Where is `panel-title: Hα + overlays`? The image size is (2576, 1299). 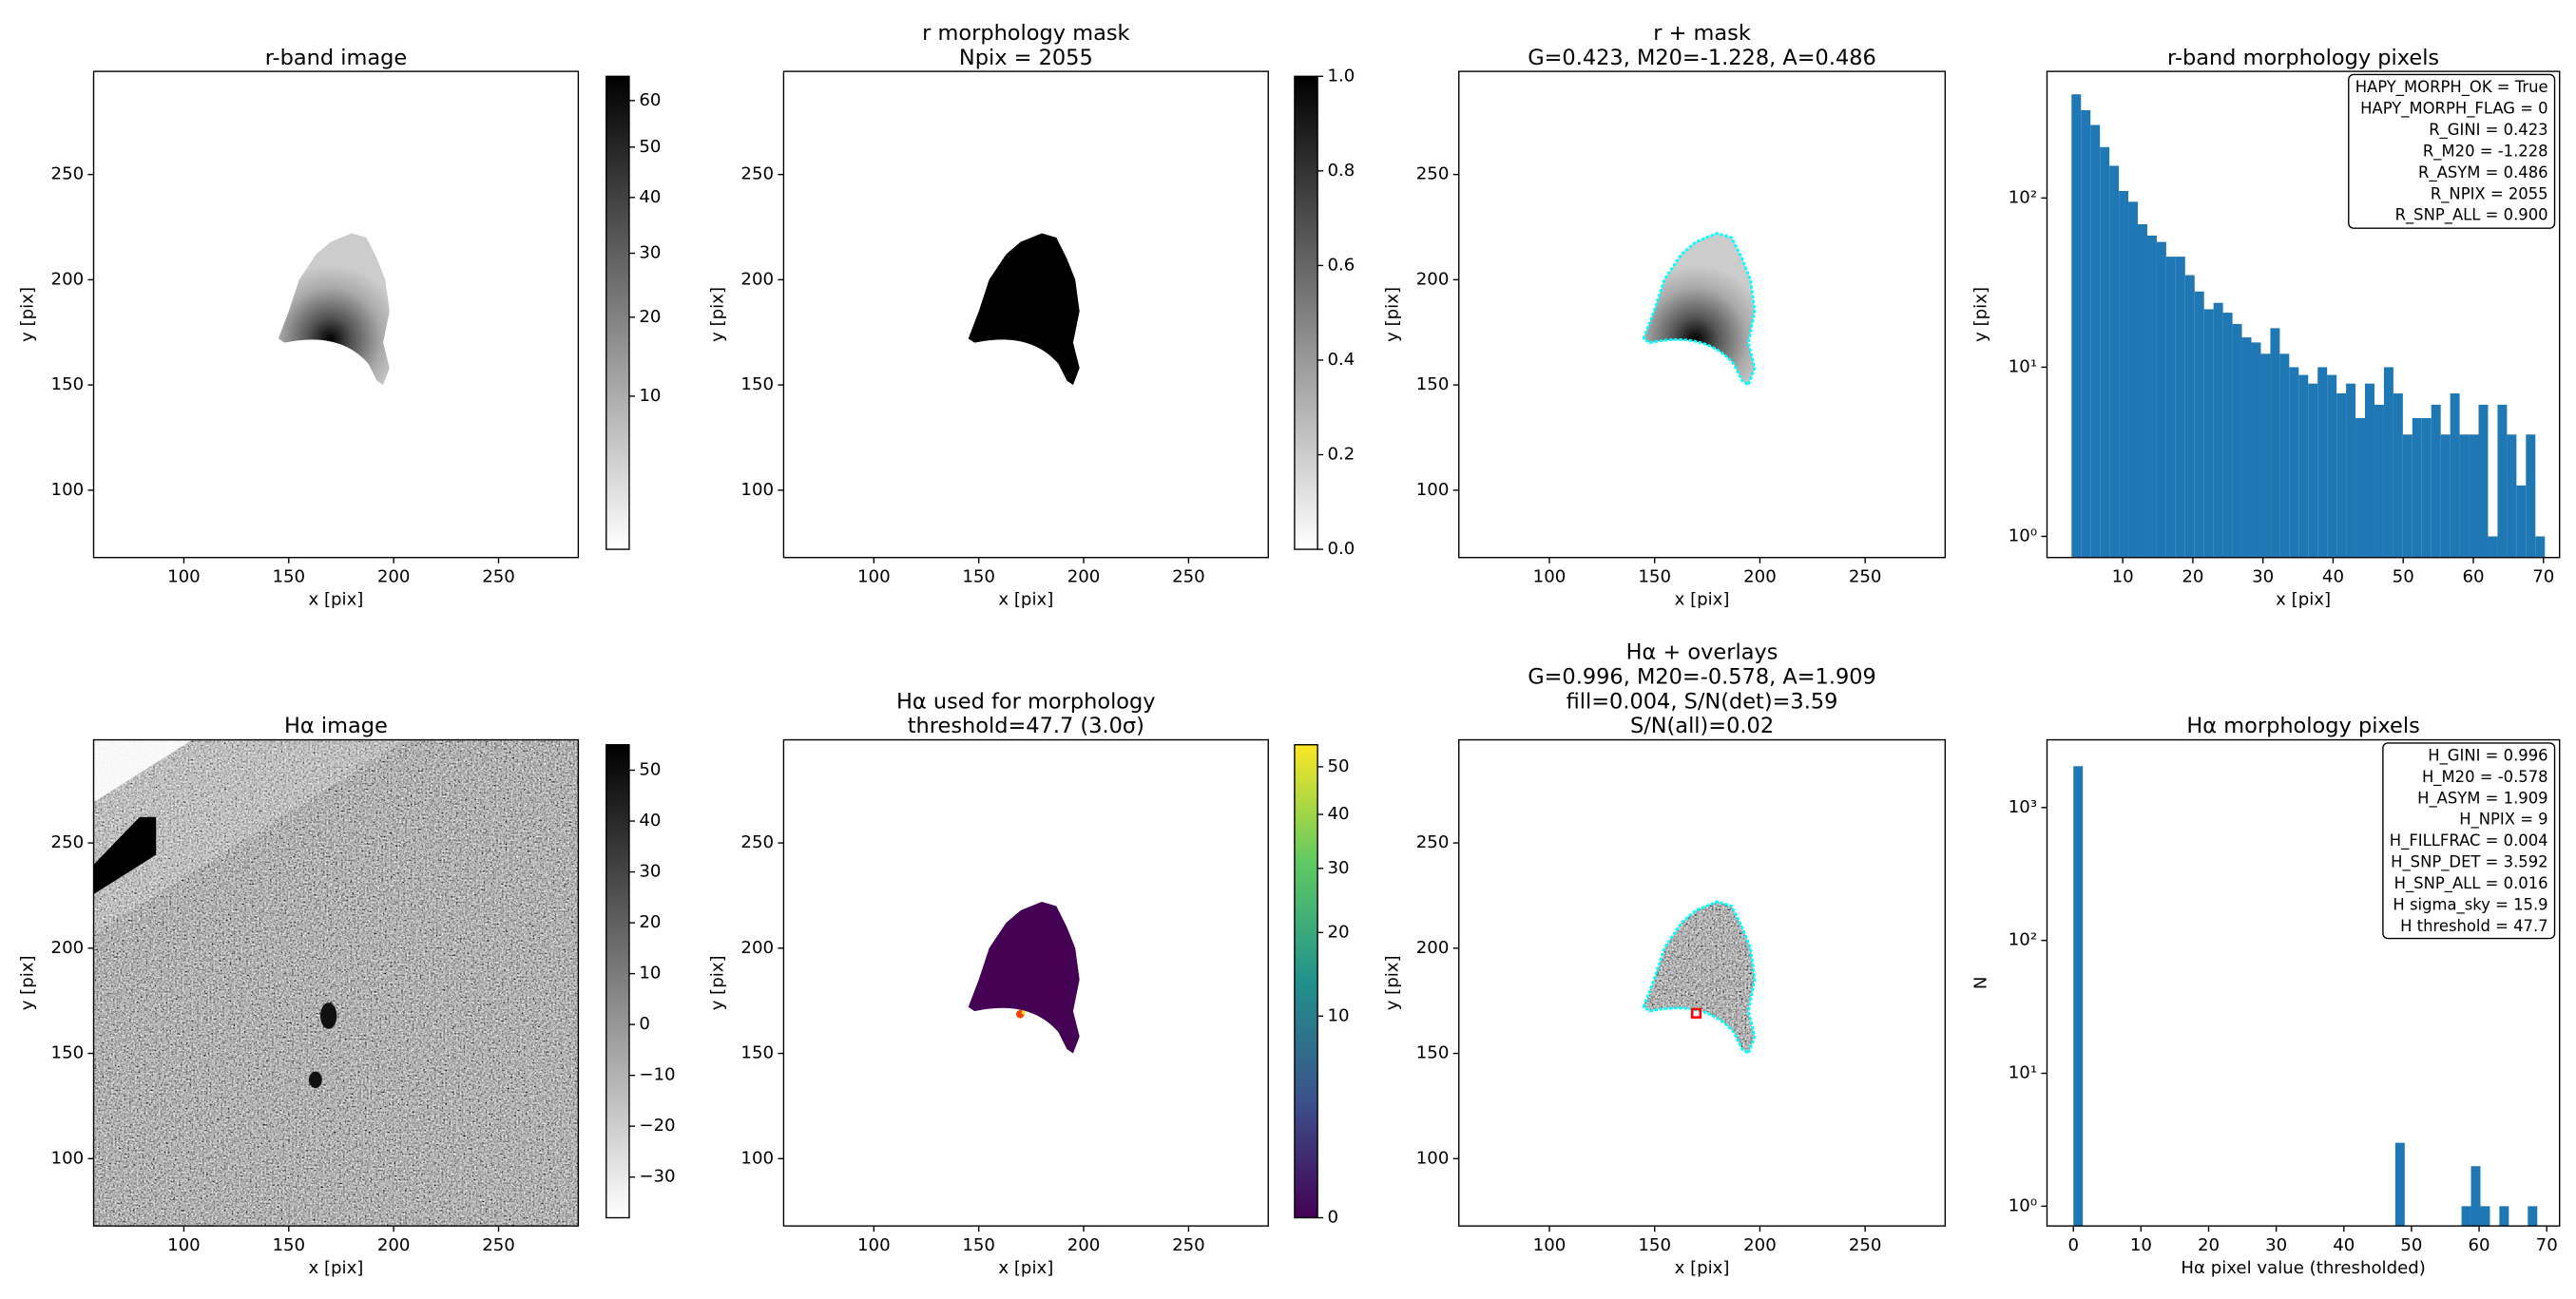
panel-title: Hα + overlays is located at coordinates (1702, 652).